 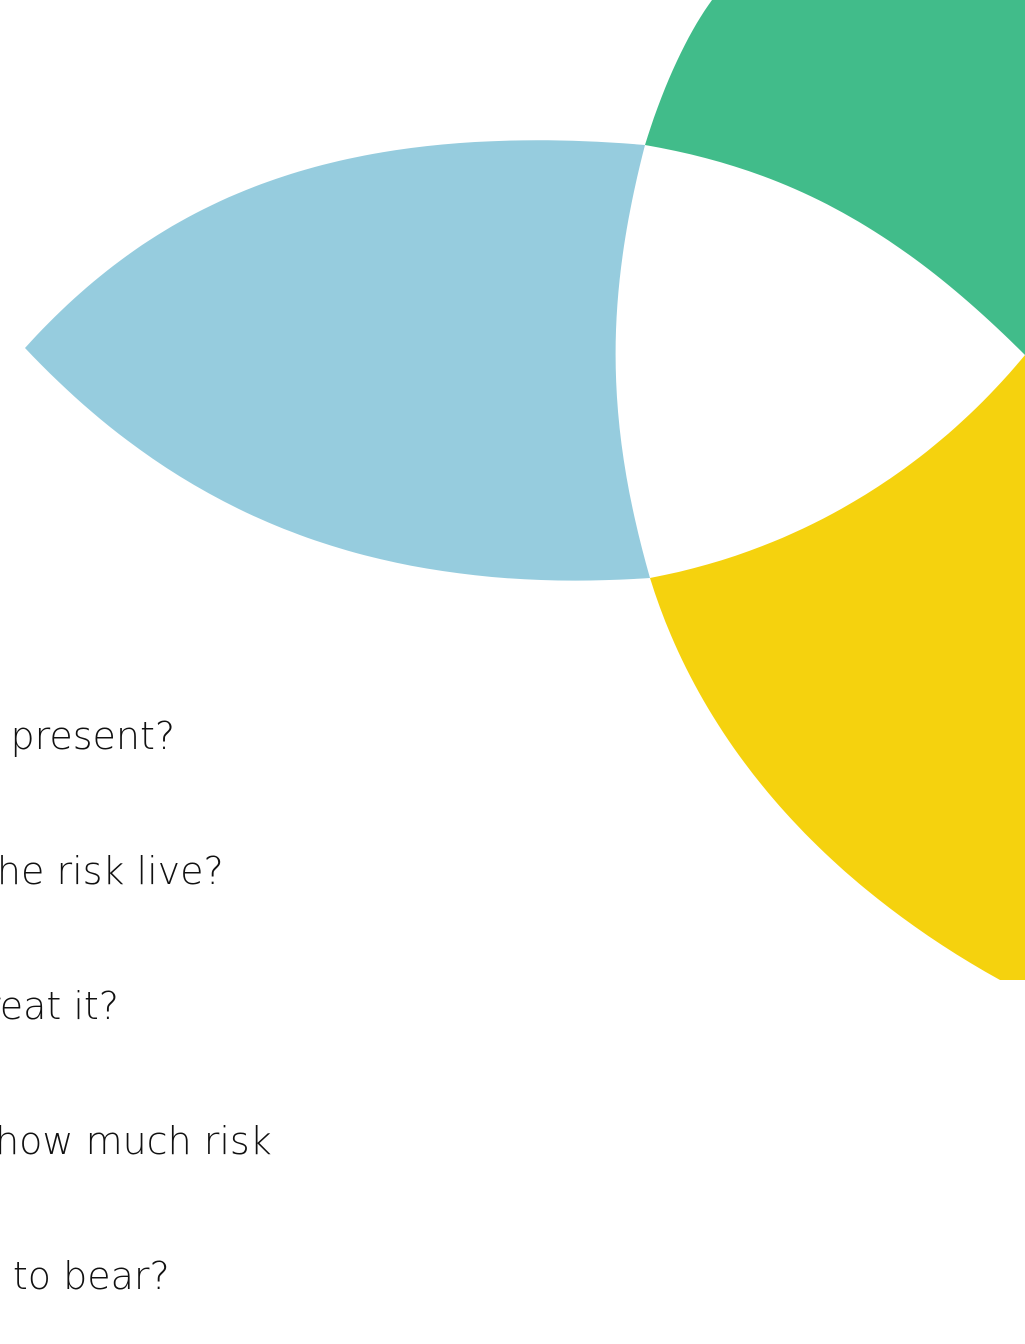 I want to click on question-item: e present?, so click(x=93, y=736).